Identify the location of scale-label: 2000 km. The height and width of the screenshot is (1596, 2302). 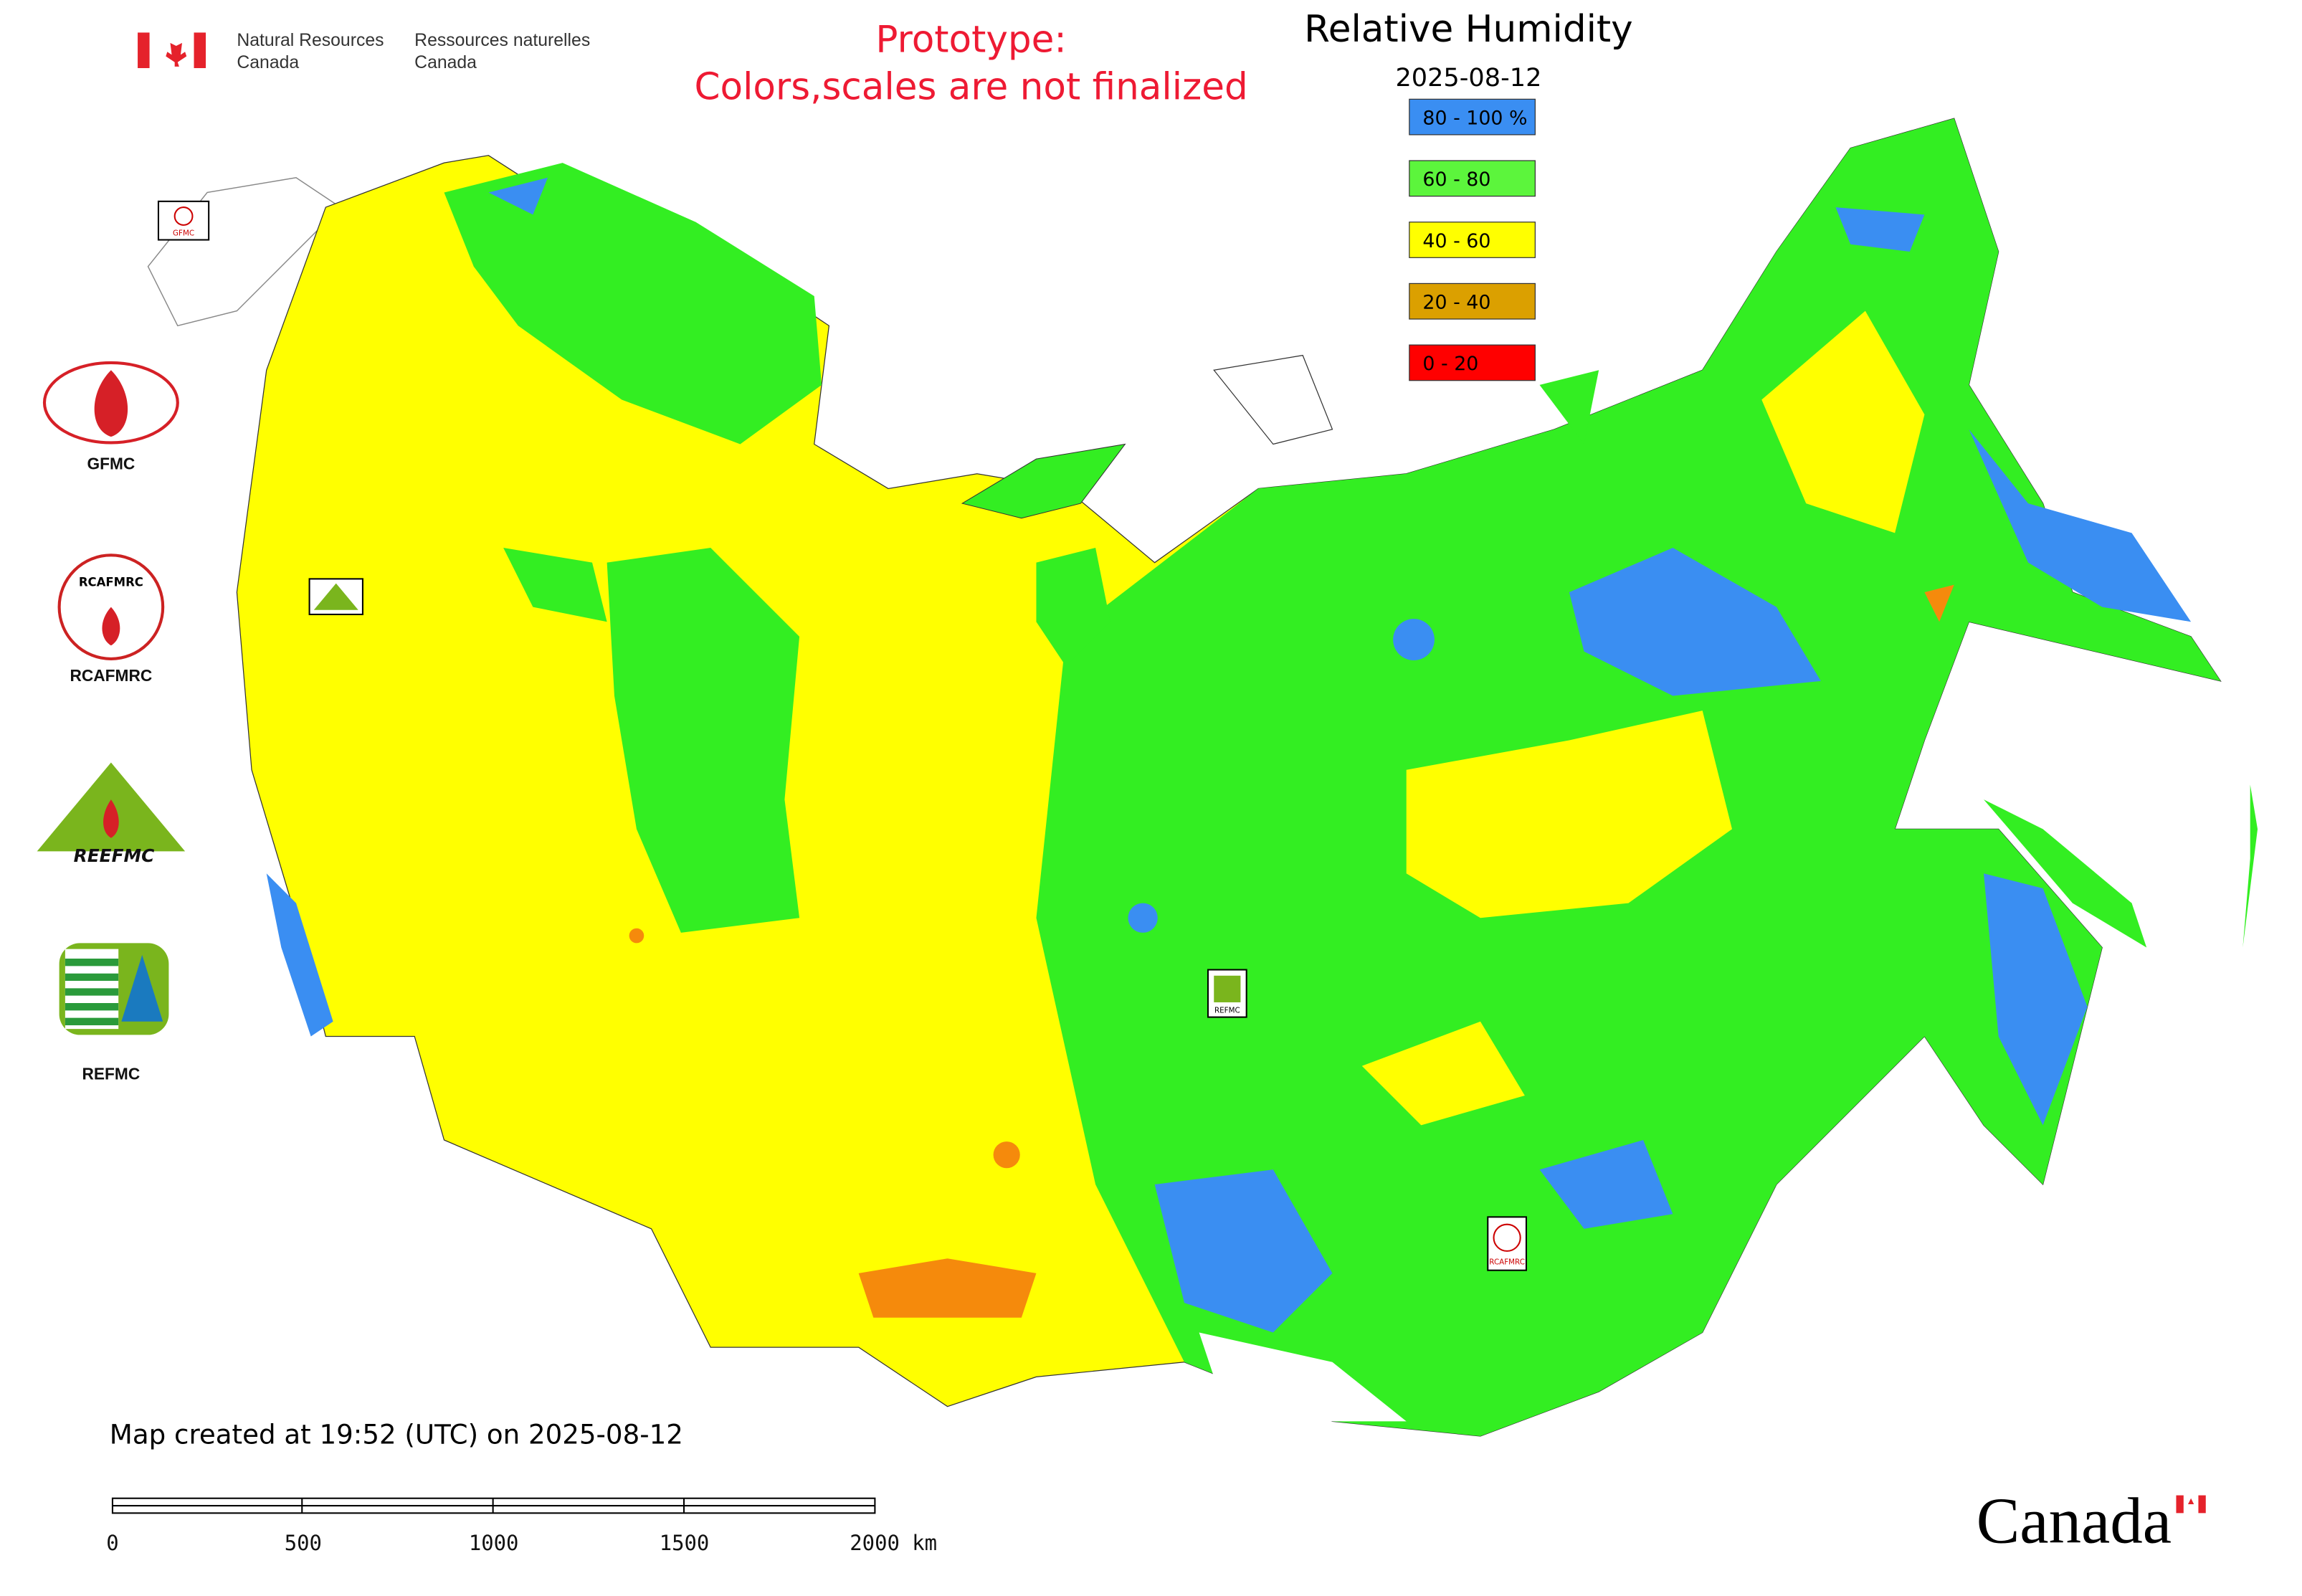
(894, 1543).